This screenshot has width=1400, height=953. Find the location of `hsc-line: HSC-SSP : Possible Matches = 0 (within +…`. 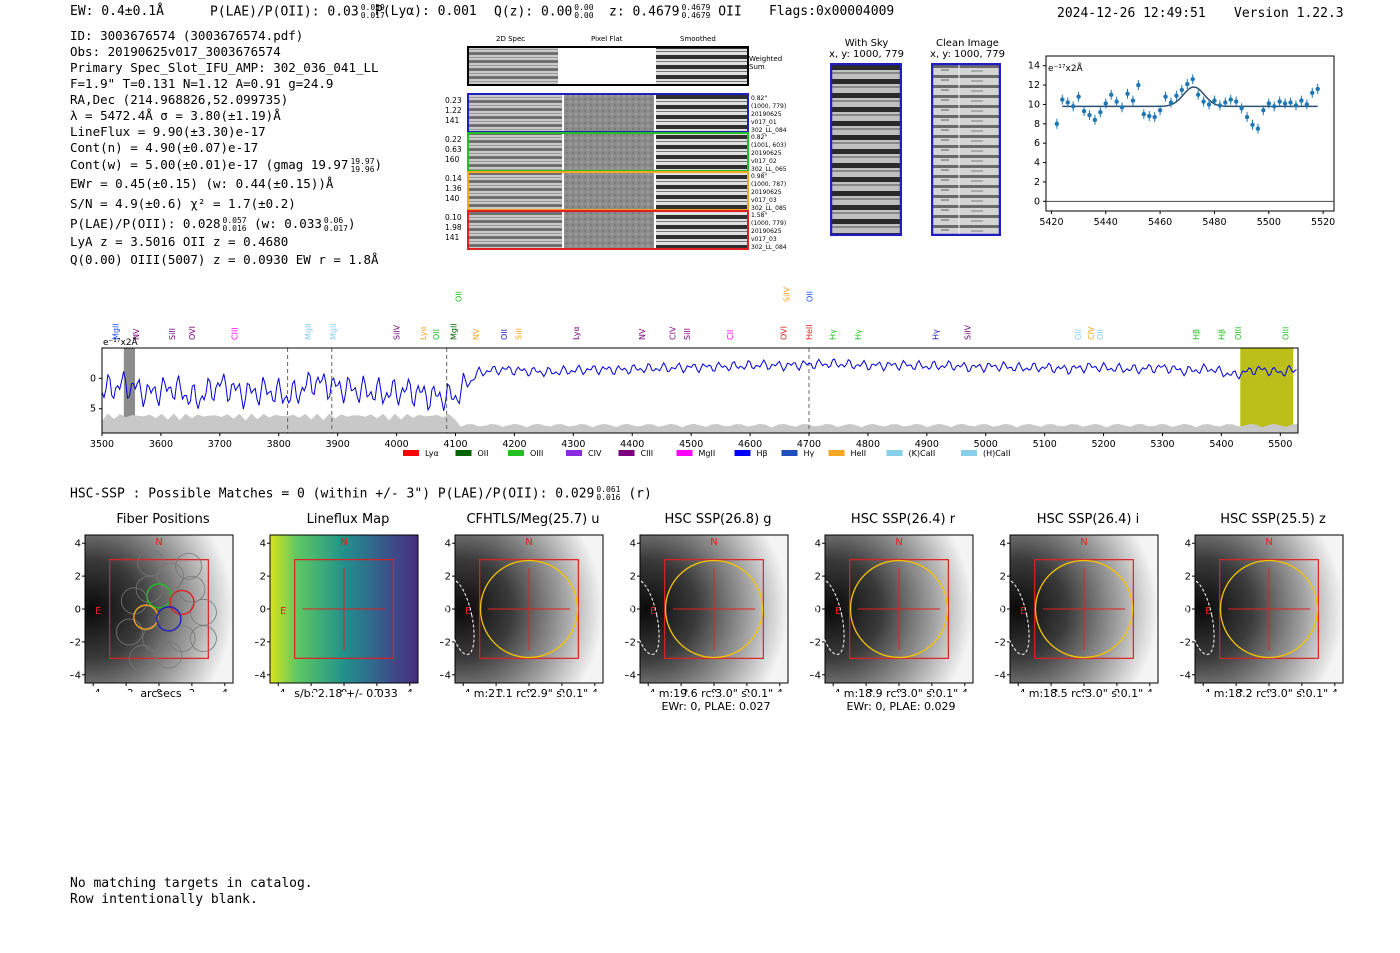

hsc-line: HSC-SSP : Possible Matches = 0 (within +… is located at coordinates (361, 494).